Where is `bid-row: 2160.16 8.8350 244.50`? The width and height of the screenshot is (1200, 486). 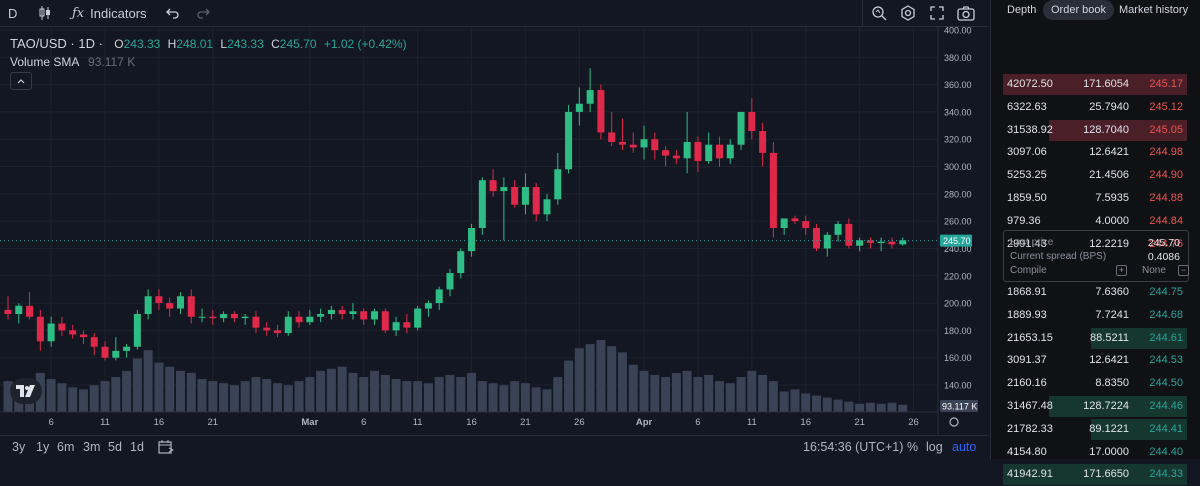
bid-row: 2160.16 8.8350 244.50 is located at coordinates (1095, 384).